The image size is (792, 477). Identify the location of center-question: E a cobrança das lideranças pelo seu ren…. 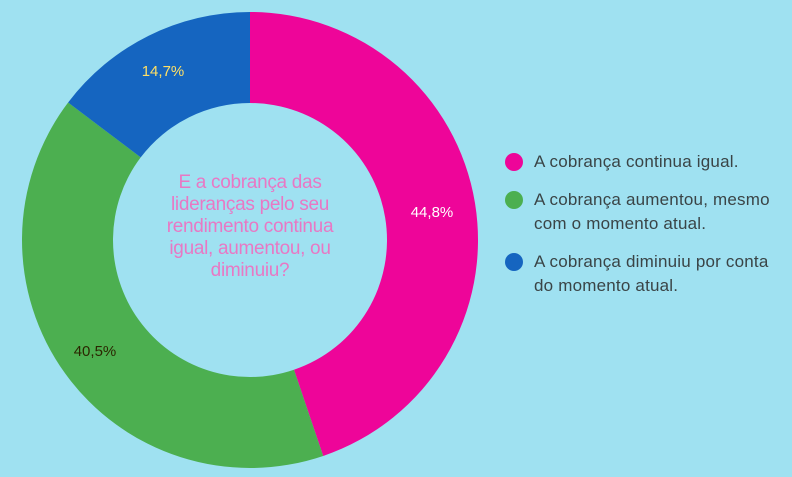
(250, 226).